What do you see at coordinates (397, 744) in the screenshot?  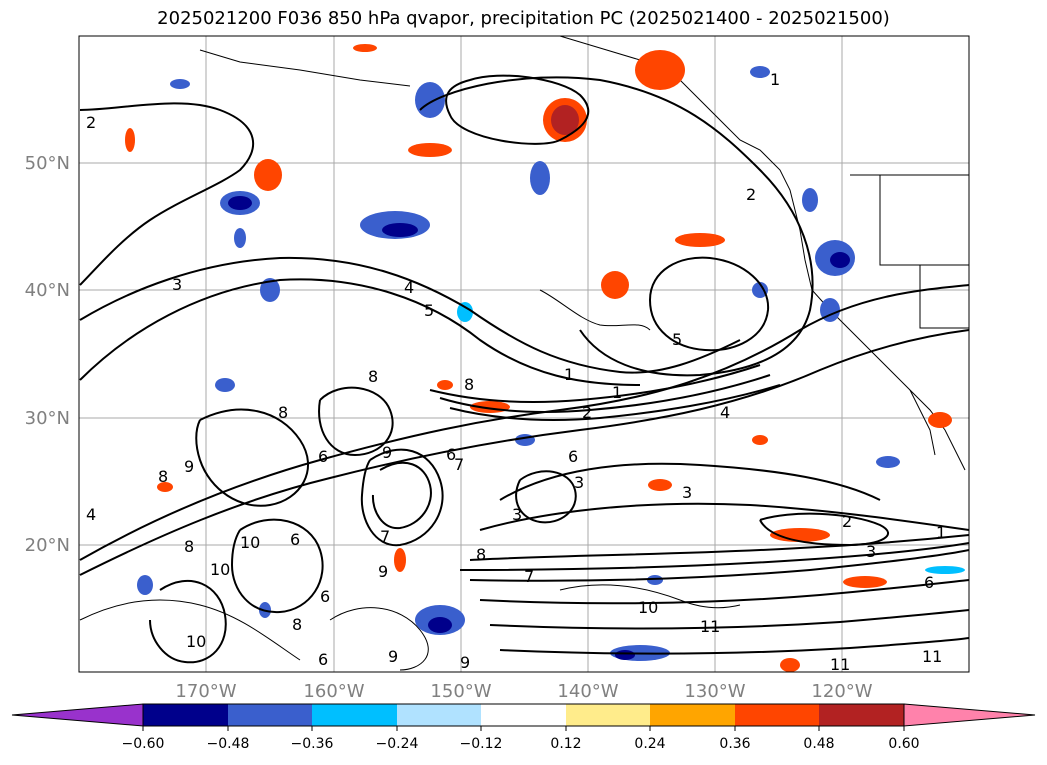 I see `colorbar-tick-label: −0.24` at bounding box center [397, 744].